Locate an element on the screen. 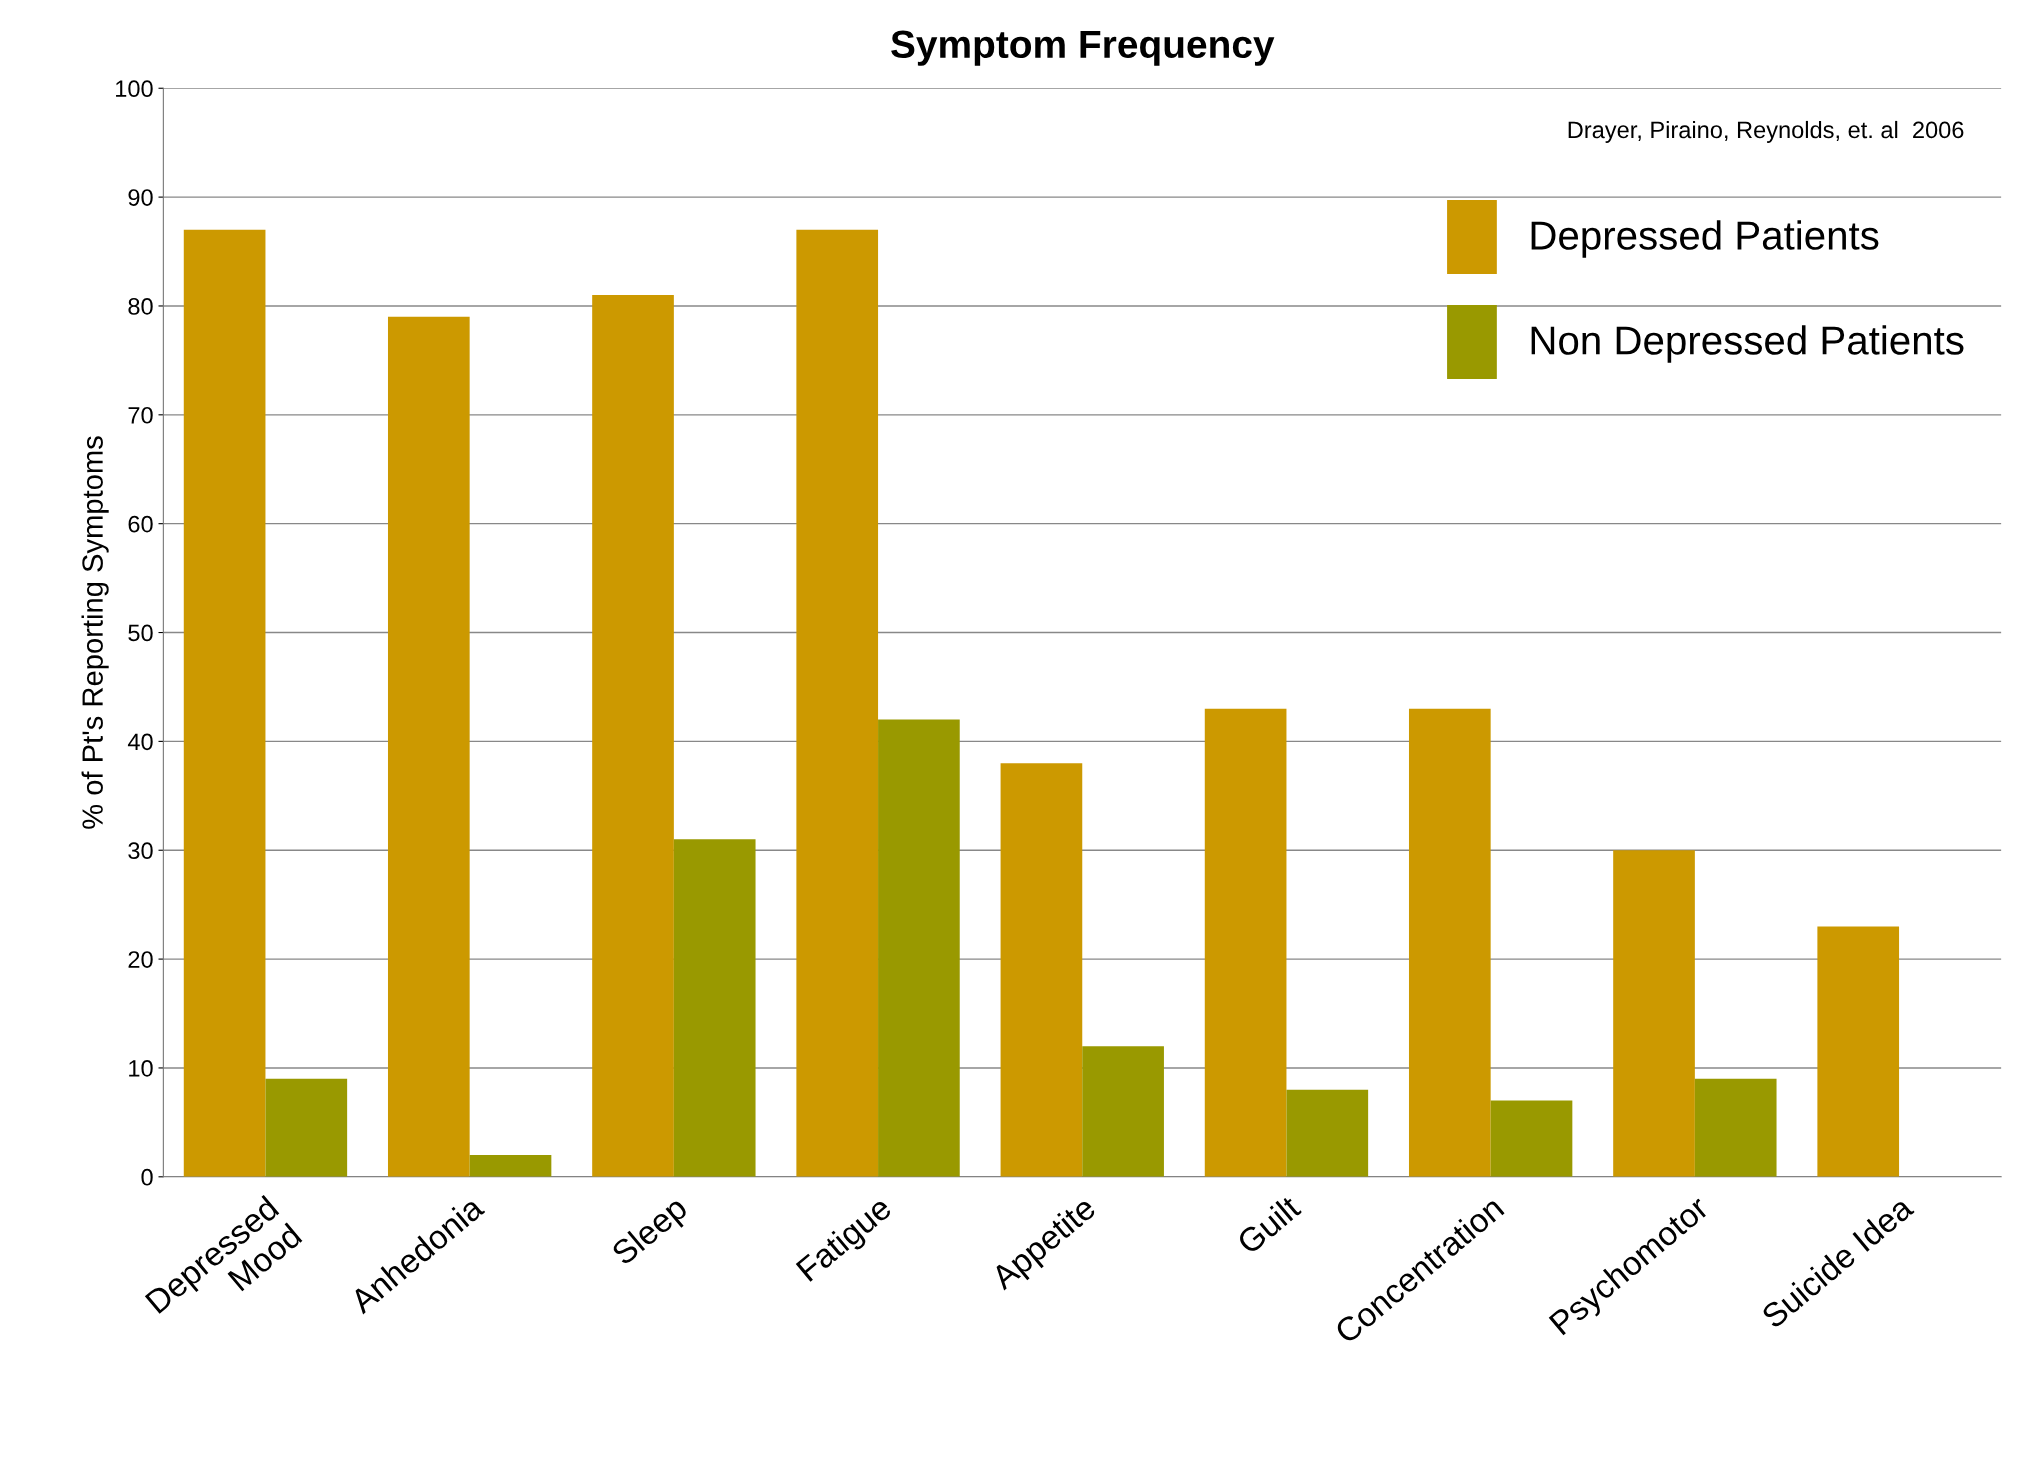  legend-label: Depressed Patients is located at coordinates (1705, 239).